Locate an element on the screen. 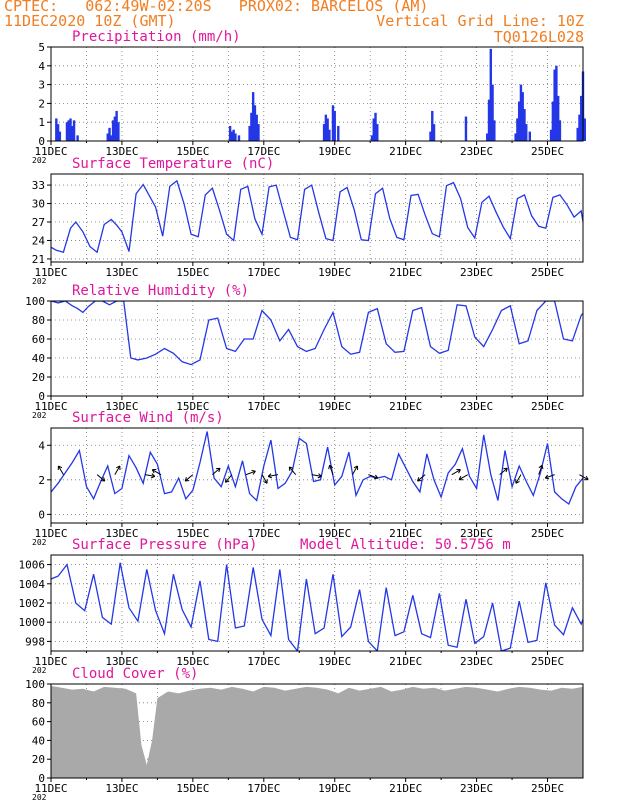 The image size is (618, 800). pressure-xtick-label: 19DEC is located at coordinates (334, 661).